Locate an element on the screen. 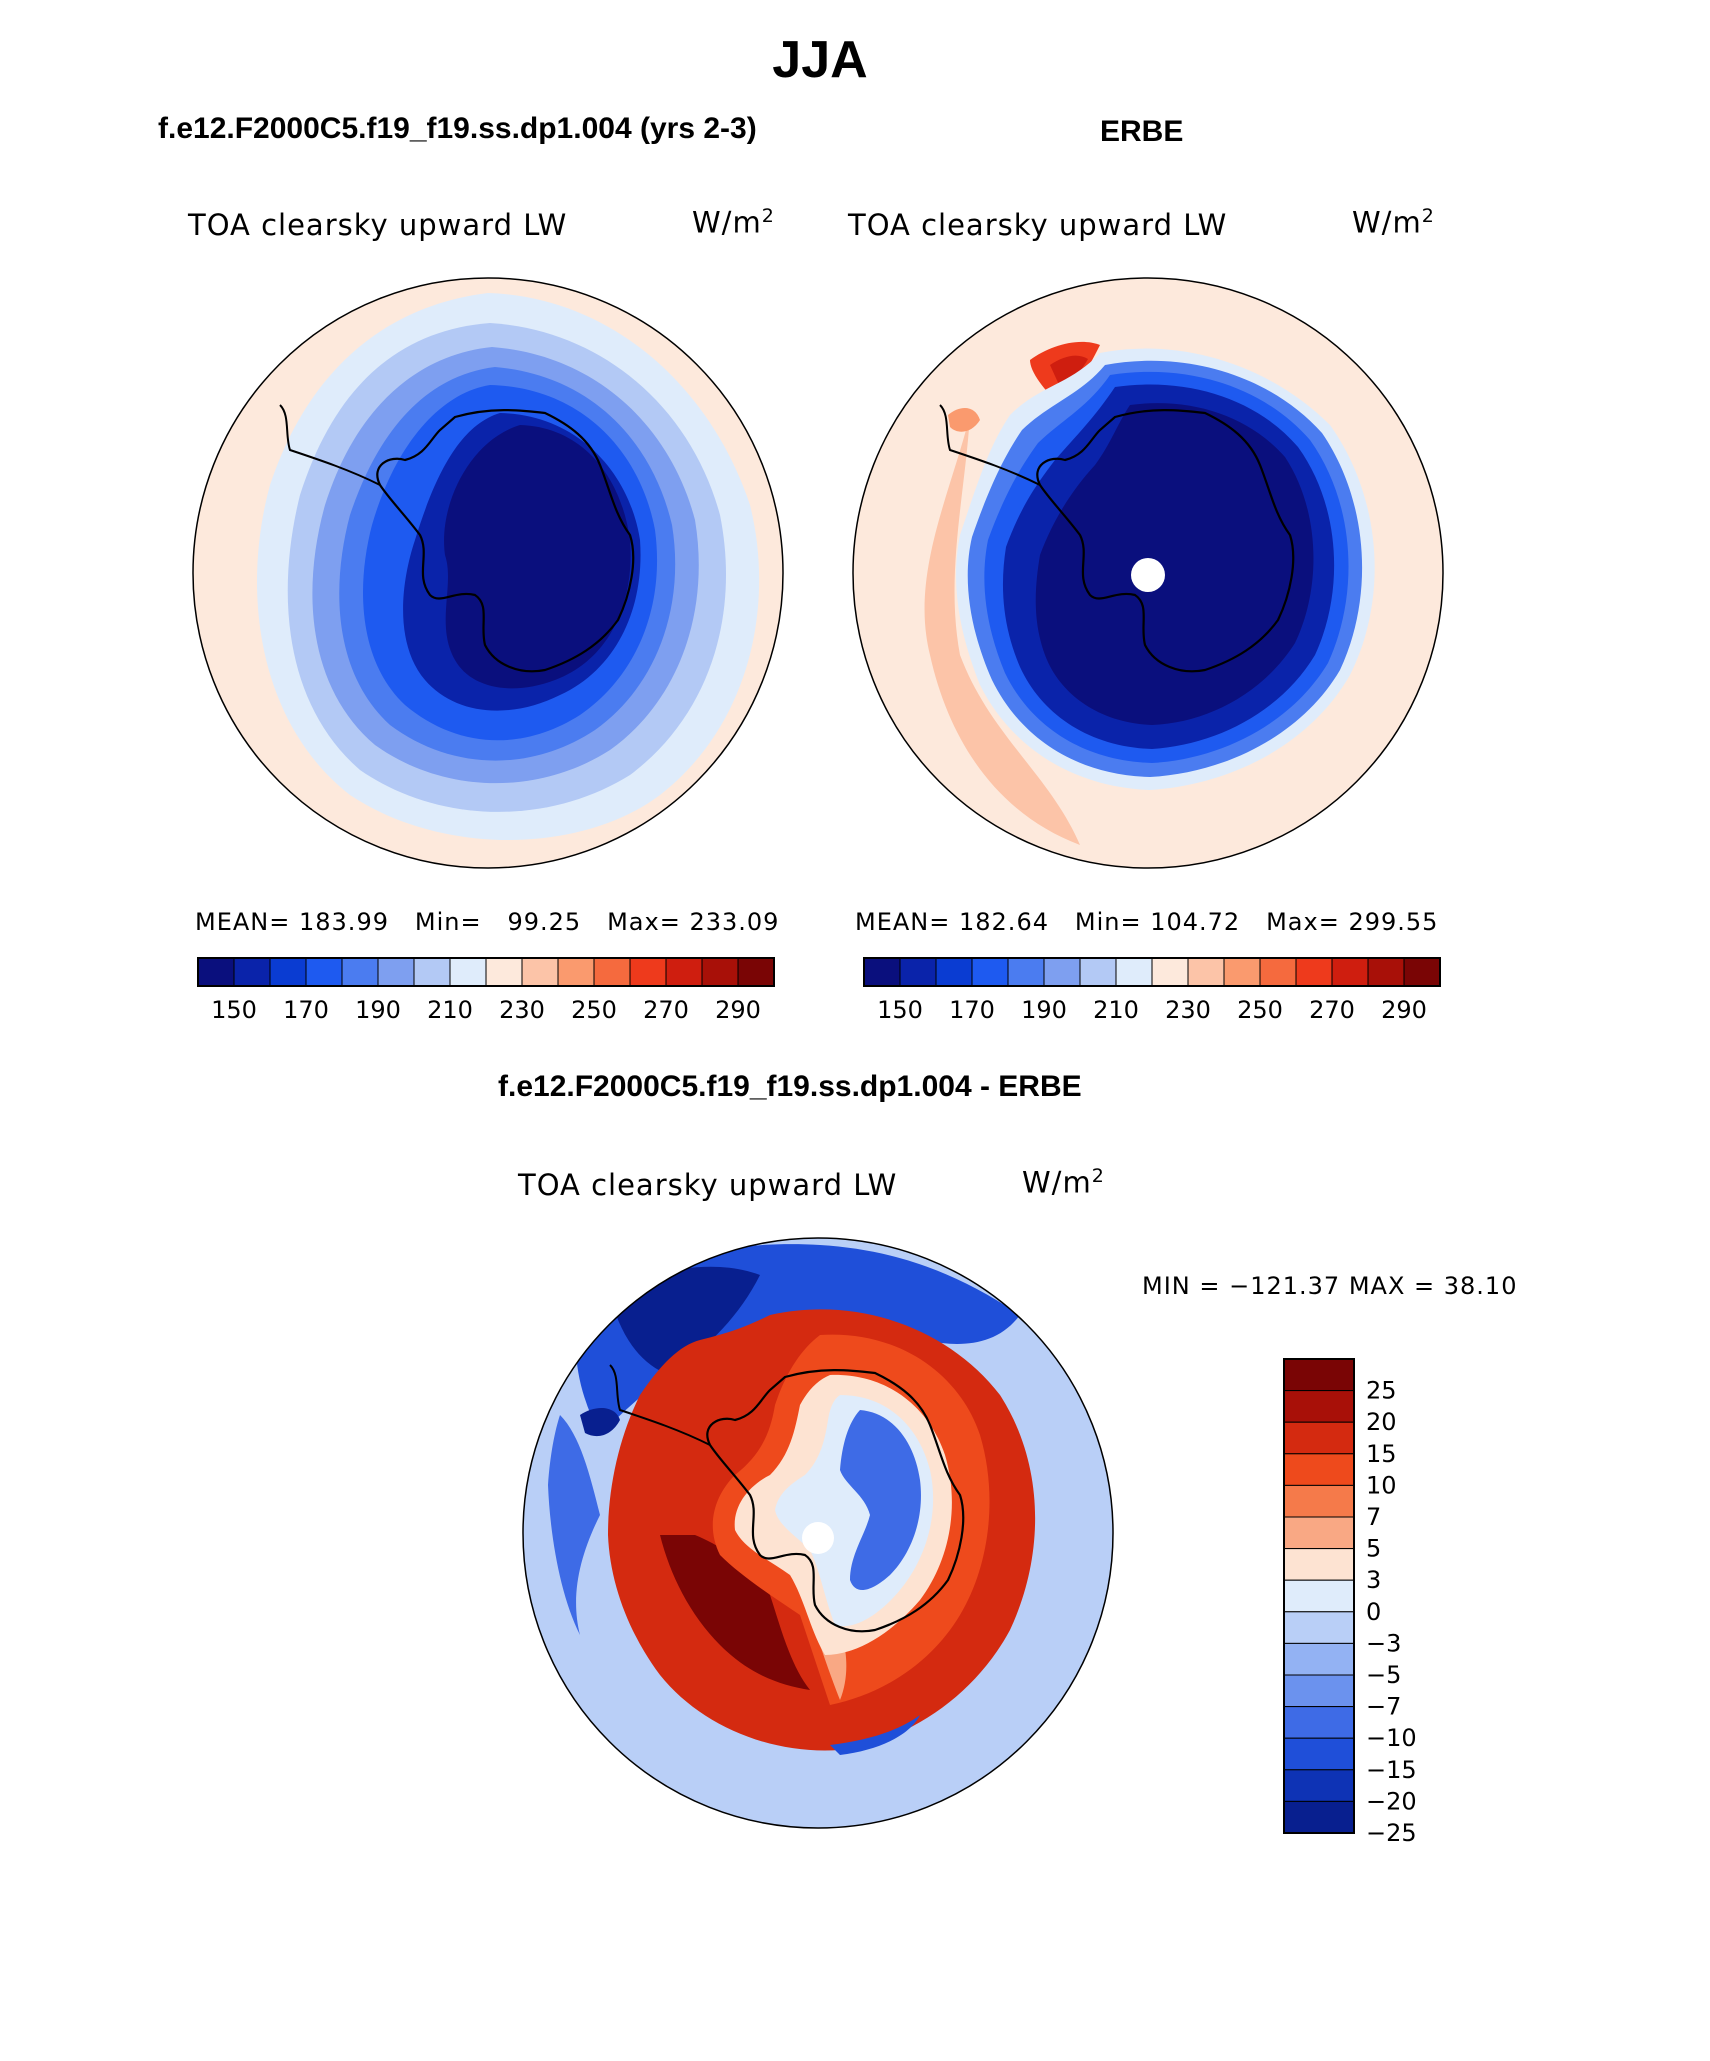  diff-colorbar-tick-label: 7 is located at coordinates (1373, 1517).